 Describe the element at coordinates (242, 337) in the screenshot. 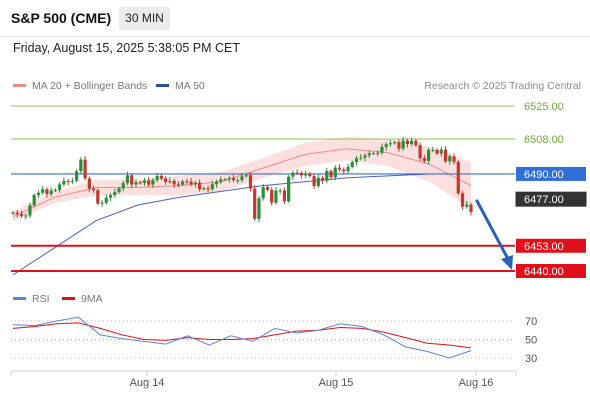

I see `rsi-line` at that location.